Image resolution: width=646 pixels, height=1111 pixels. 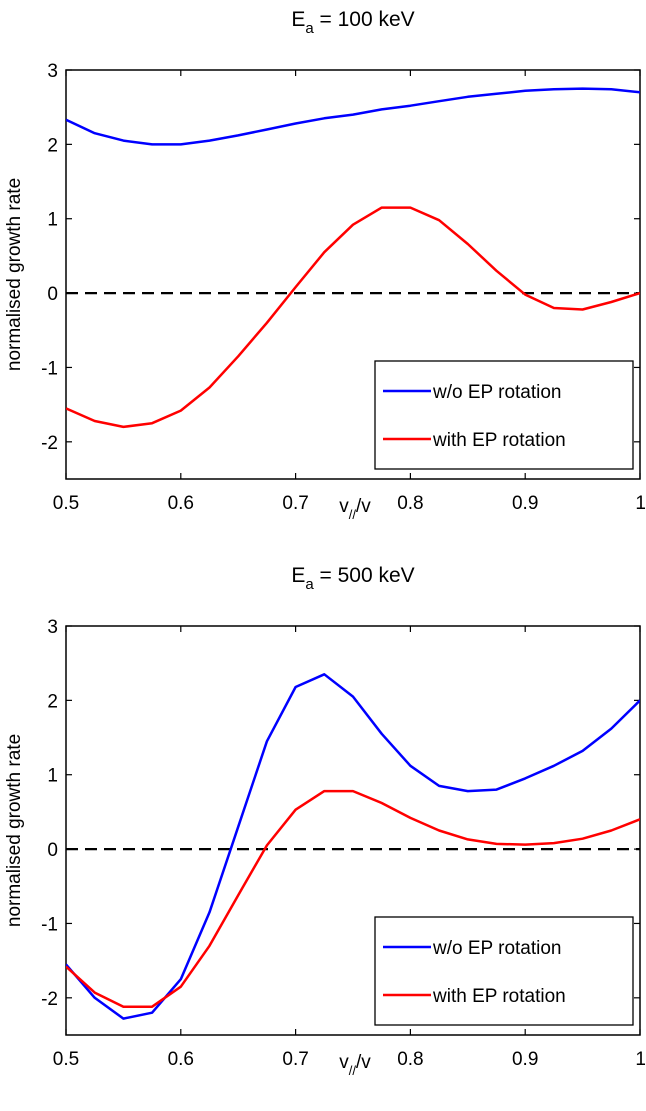 What do you see at coordinates (352, 578) in the screenshot?
I see `chart-title: Ea = 500 keV` at bounding box center [352, 578].